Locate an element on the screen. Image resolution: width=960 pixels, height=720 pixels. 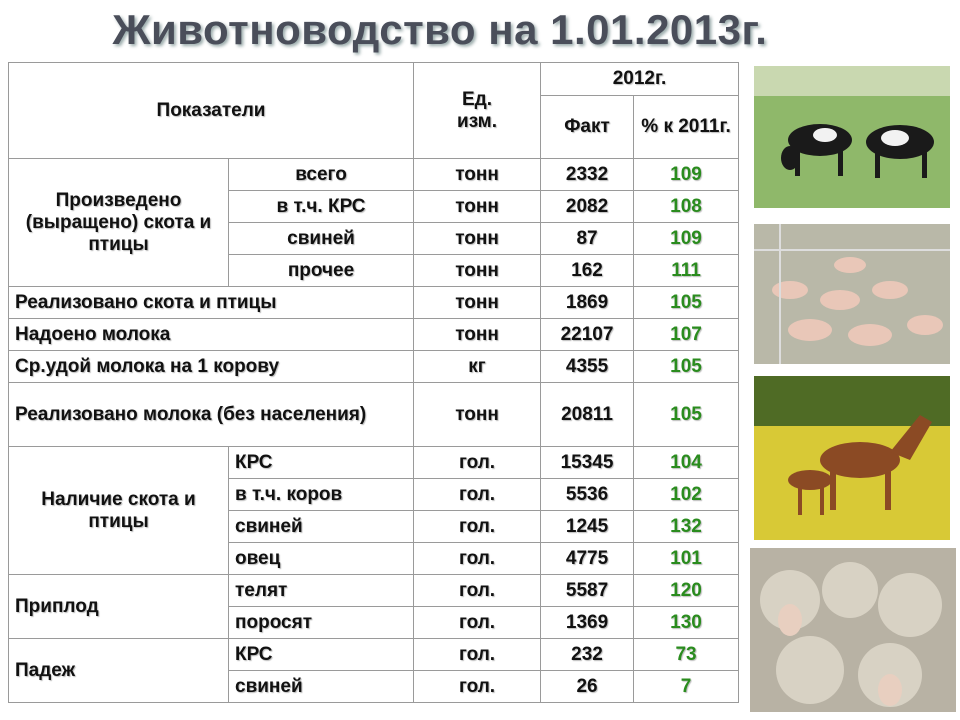
fact-cell: 2082 is located at coordinates (587, 206).